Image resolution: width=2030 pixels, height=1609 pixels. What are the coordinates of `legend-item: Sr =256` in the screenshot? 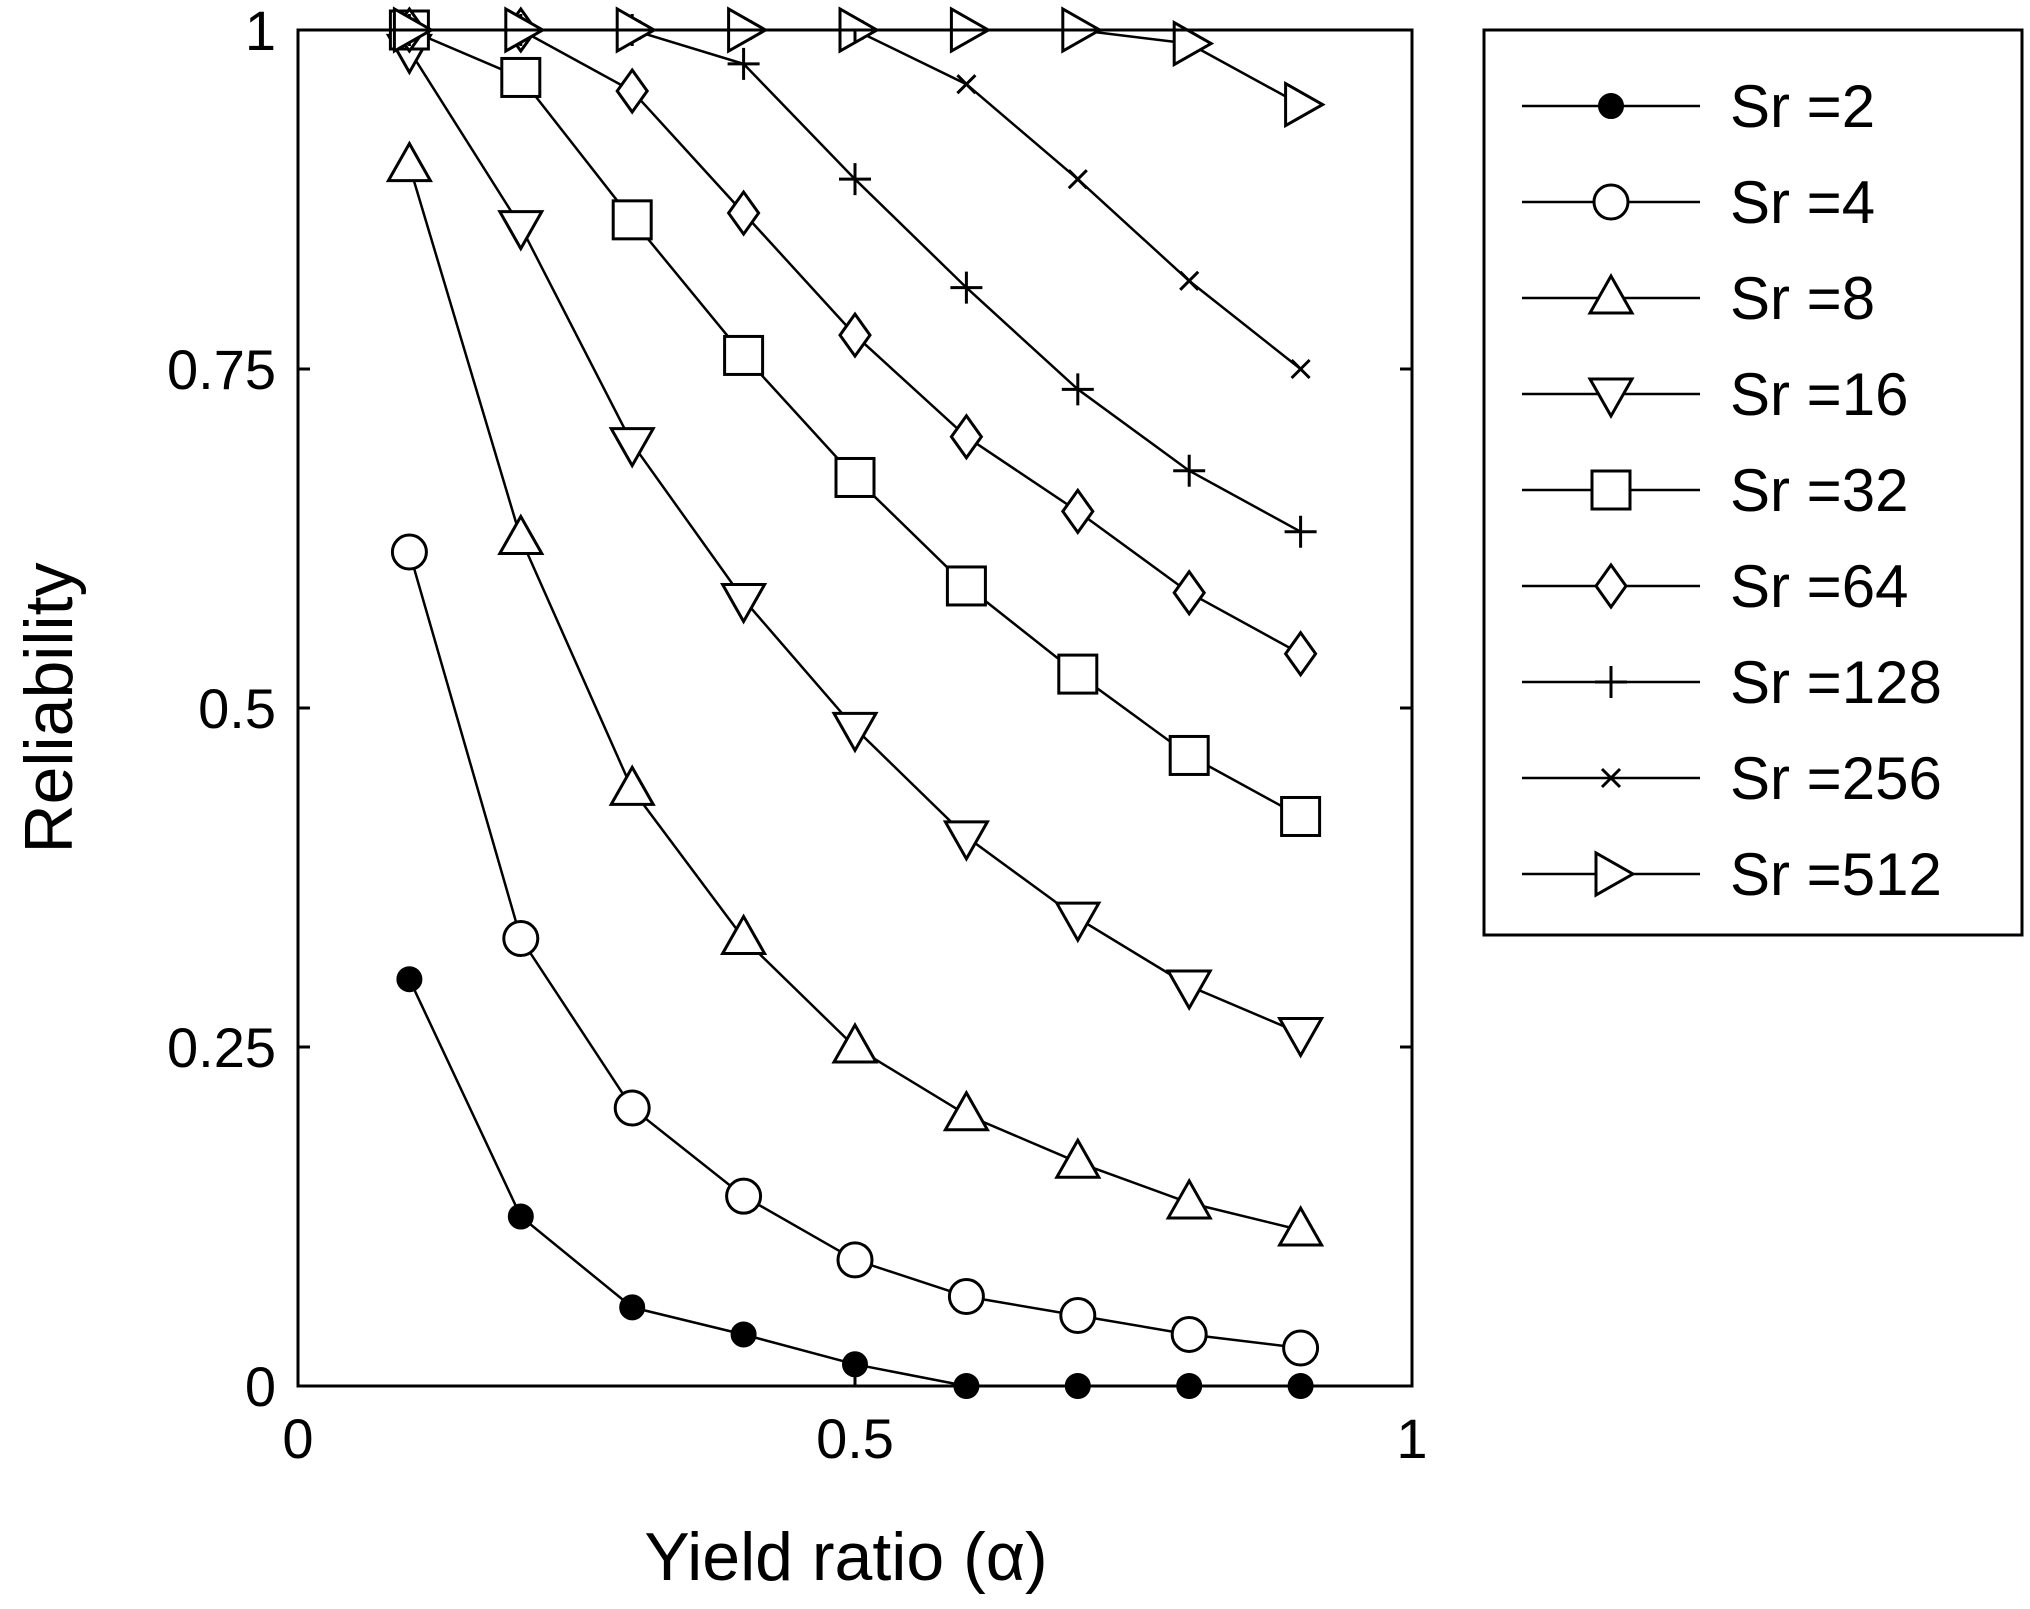 It's located at (1732, 778).